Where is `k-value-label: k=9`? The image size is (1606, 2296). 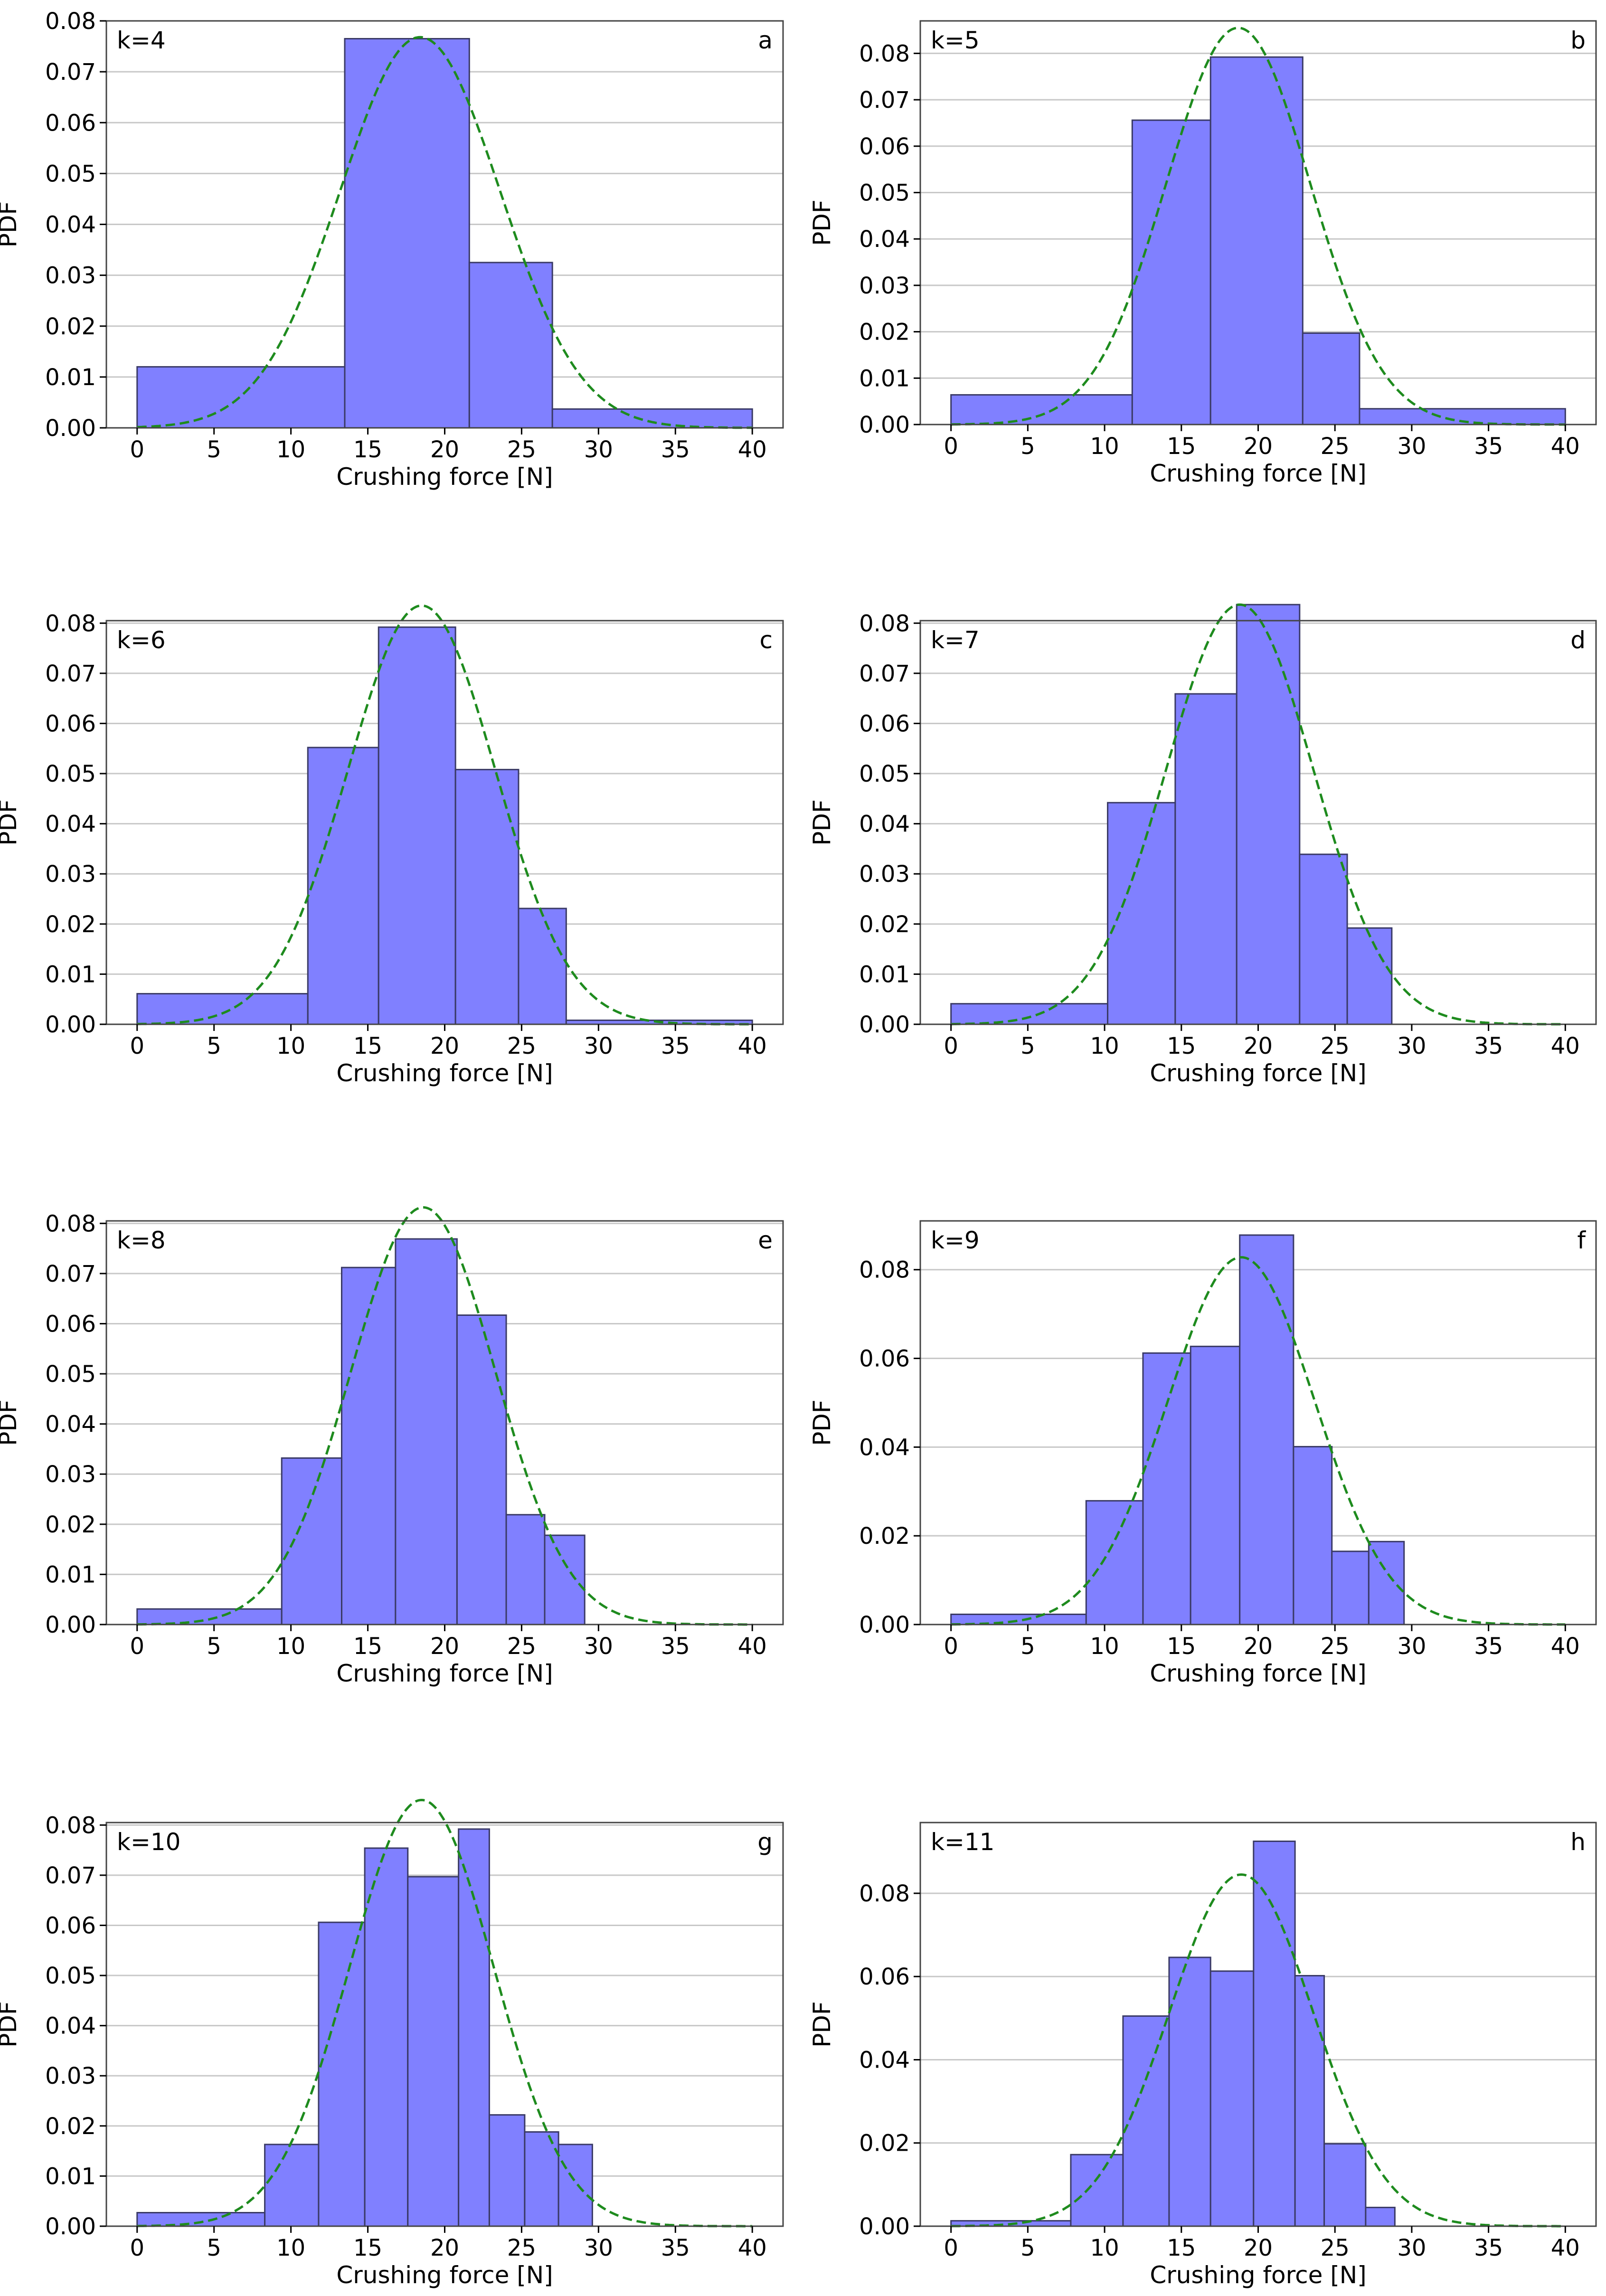 k-value-label: k=9 is located at coordinates (956, 1240).